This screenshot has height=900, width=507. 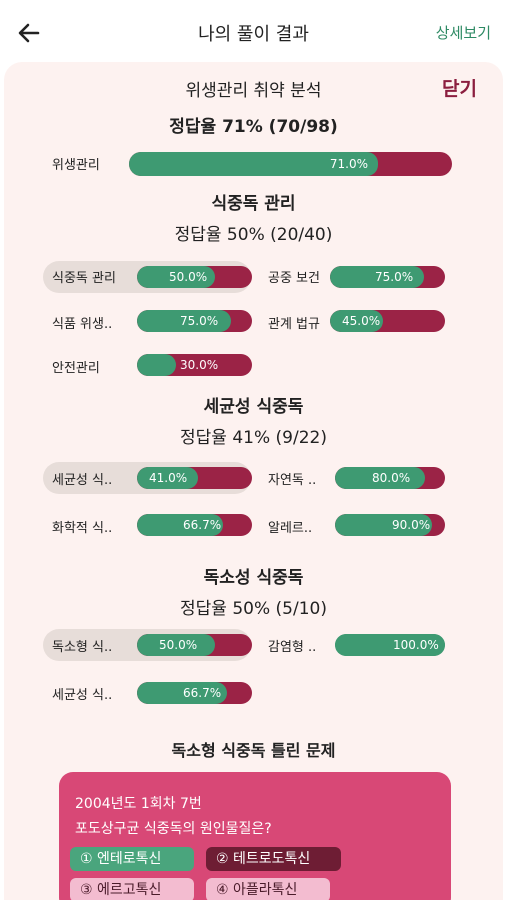 What do you see at coordinates (253, 438) in the screenshot?
I see `section-score-bacterial: 정답율 41% (9/22)` at bounding box center [253, 438].